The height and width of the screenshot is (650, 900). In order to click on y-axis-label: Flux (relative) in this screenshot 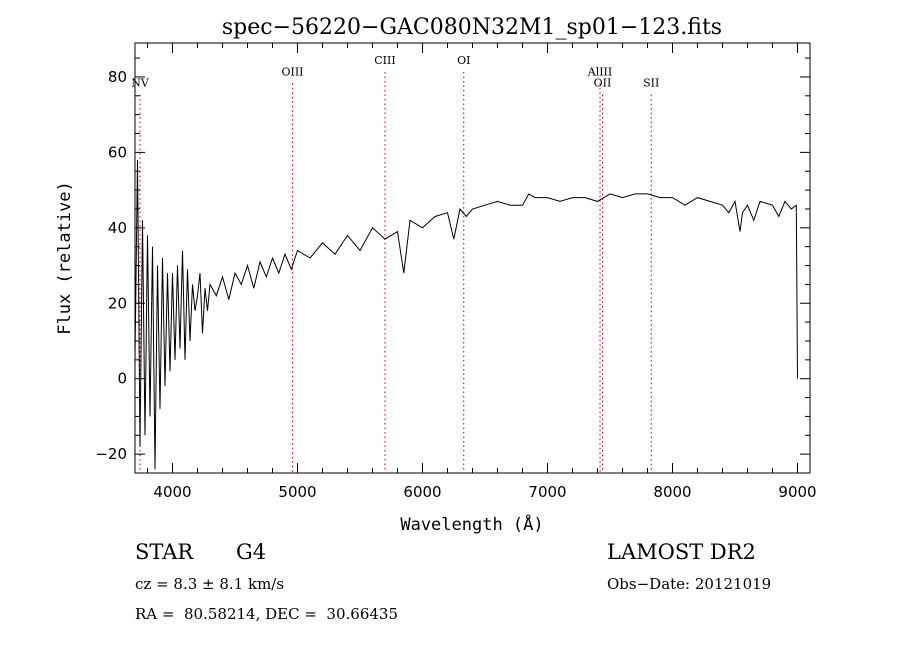, I will do `click(65, 258)`.